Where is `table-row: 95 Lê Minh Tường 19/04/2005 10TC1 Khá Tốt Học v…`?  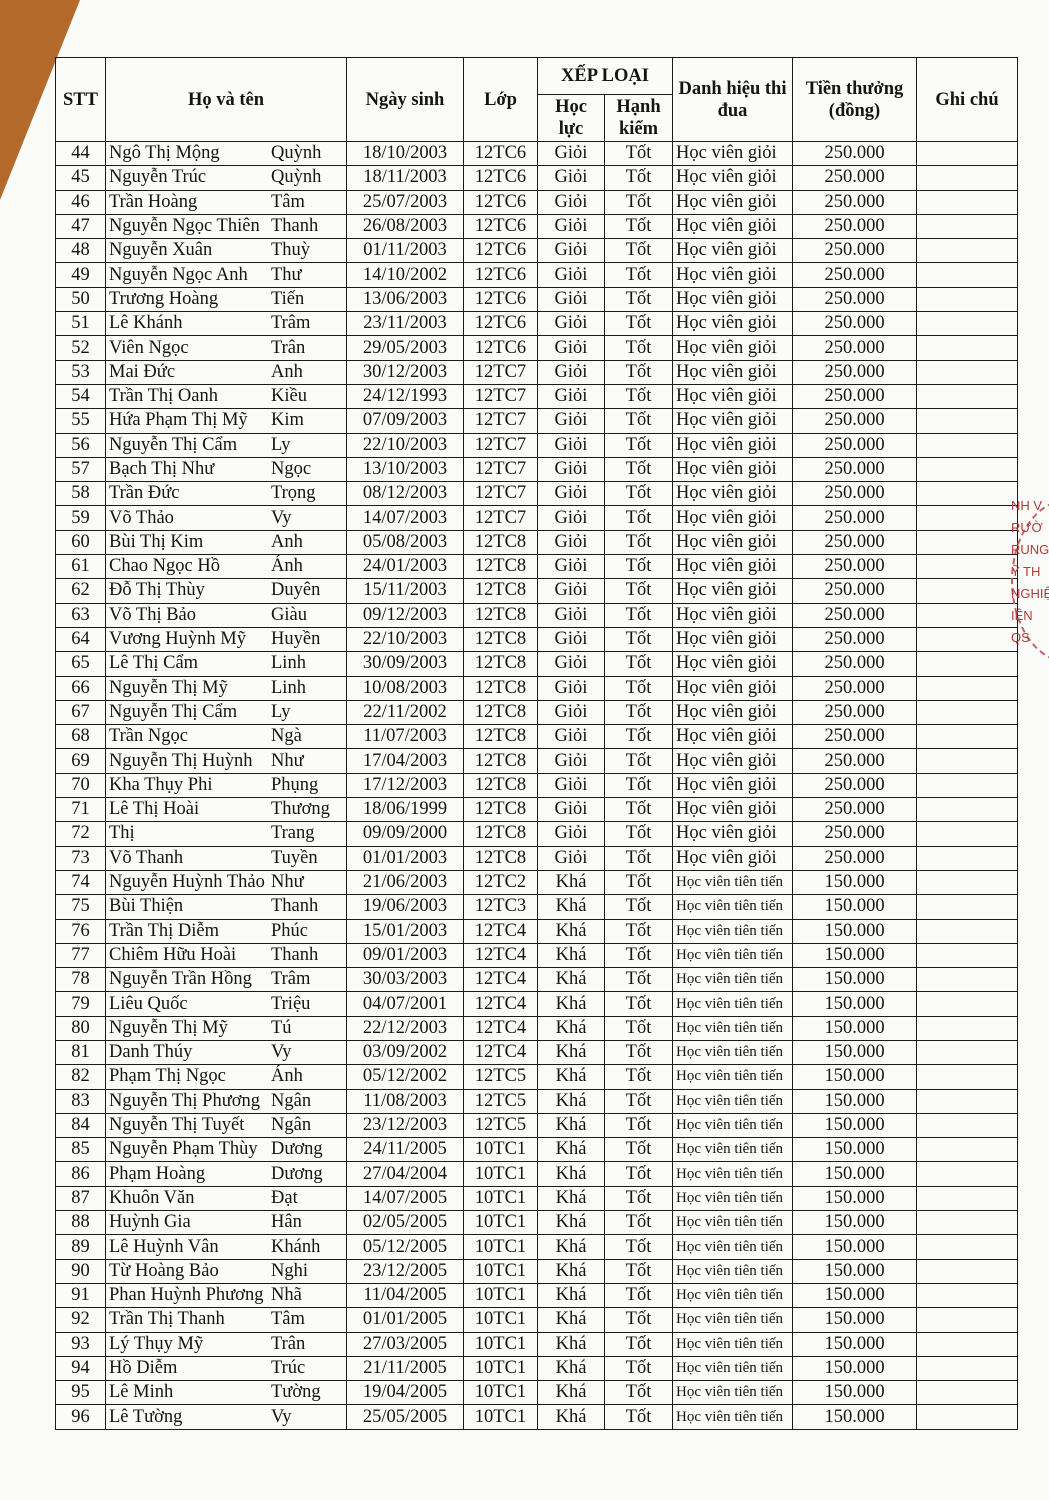 table-row: 95 Lê Minh Tường 19/04/2005 10TC1 Khá Tốt Học v… is located at coordinates (536, 1393).